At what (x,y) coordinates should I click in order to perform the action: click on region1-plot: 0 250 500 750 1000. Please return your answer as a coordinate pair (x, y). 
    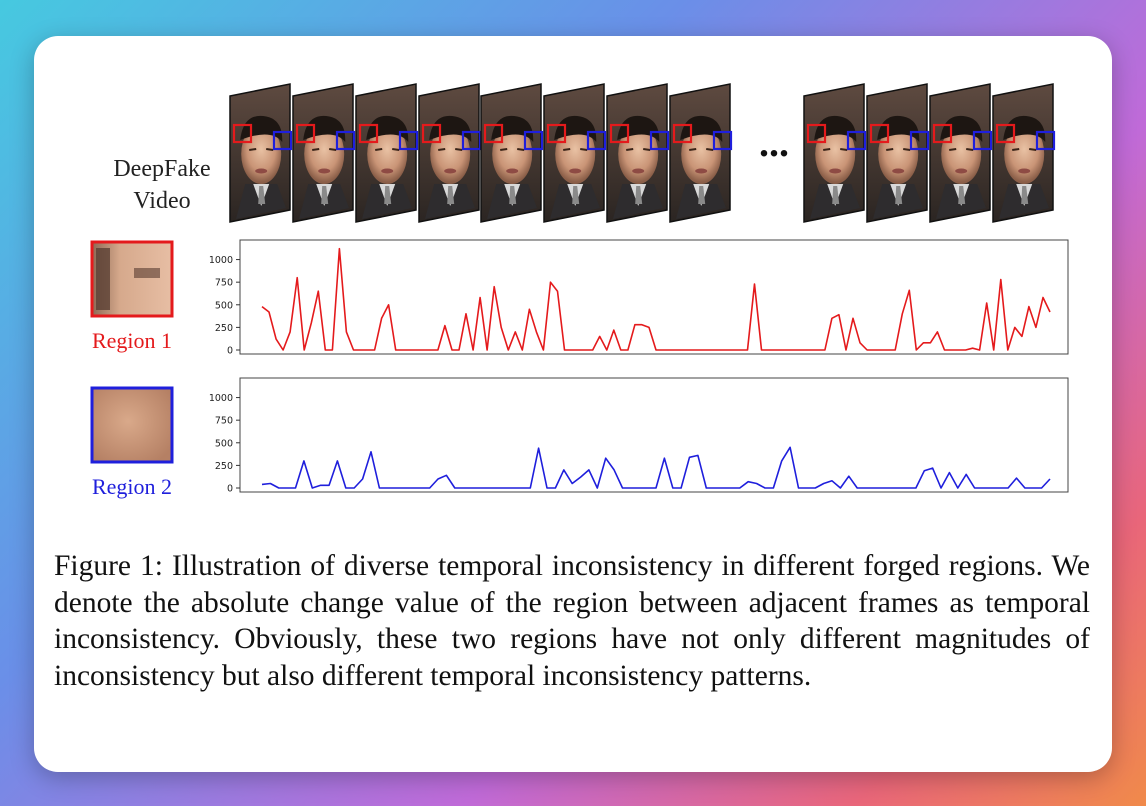
    Looking at the image, I should click on (639, 298).